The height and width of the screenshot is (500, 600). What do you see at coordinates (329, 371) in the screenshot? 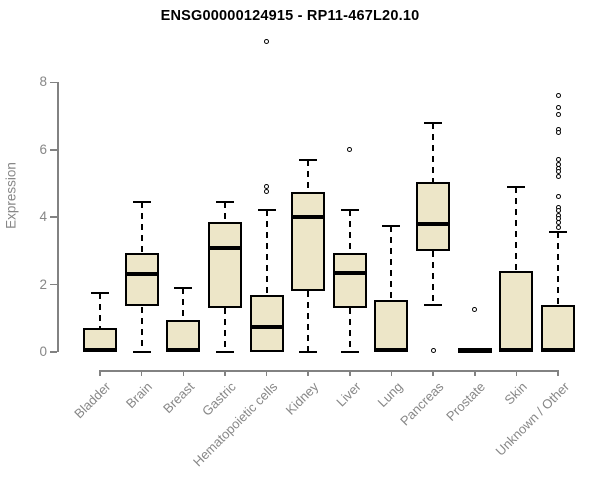
I see `x-axis-line` at bounding box center [329, 371].